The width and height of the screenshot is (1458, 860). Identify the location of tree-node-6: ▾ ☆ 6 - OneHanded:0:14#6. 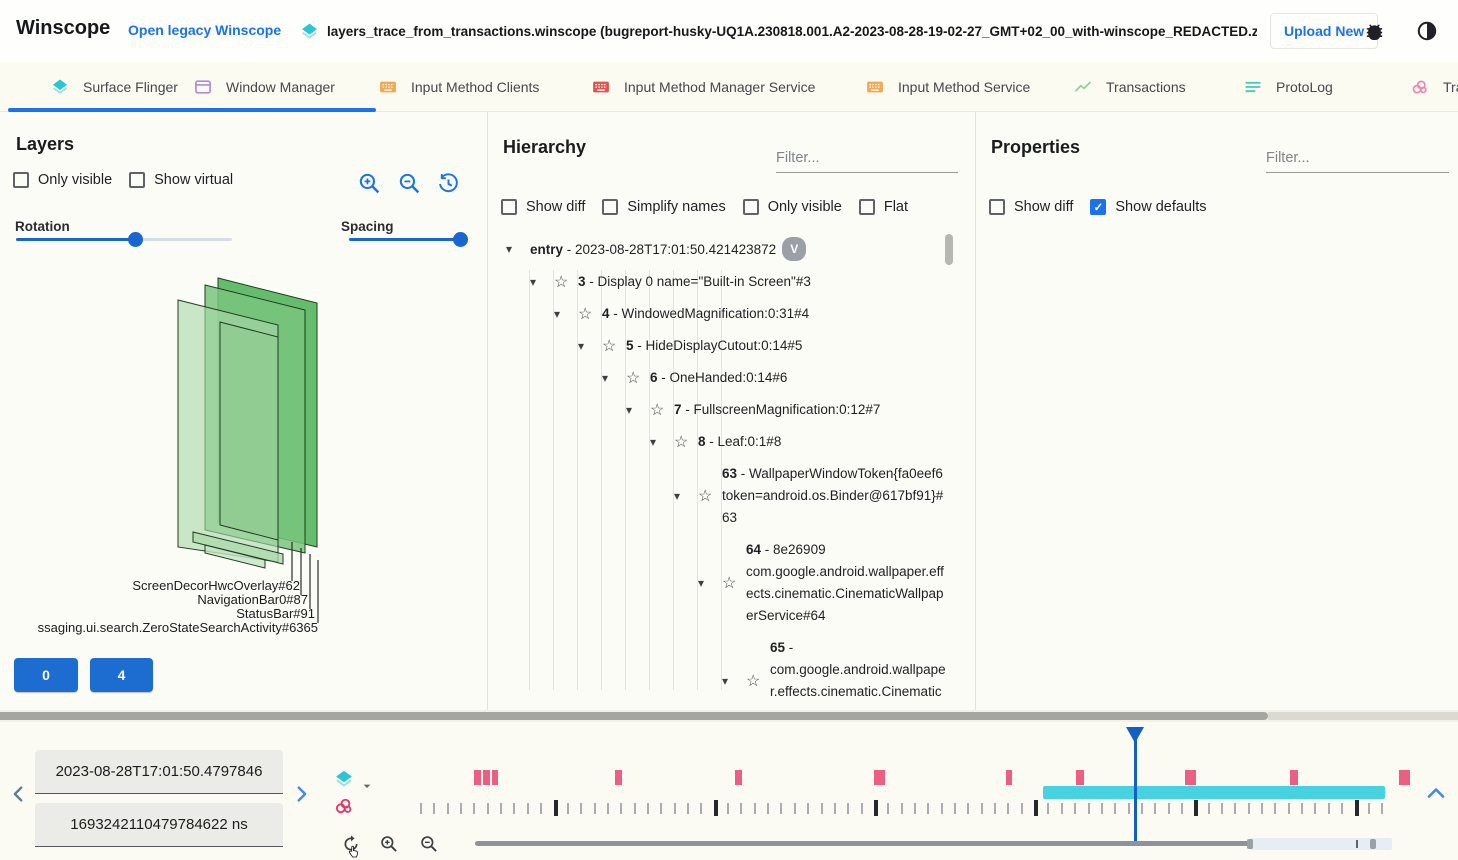
(724, 378).